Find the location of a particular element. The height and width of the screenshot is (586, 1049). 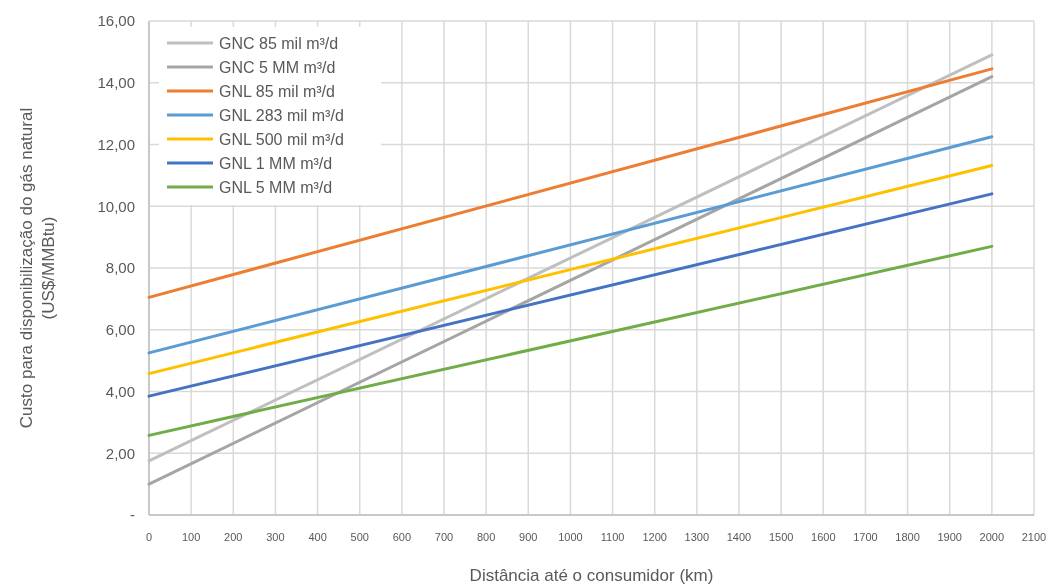

legend-label: GNL 283 mil m³/d is located at coordinates (281, 115).